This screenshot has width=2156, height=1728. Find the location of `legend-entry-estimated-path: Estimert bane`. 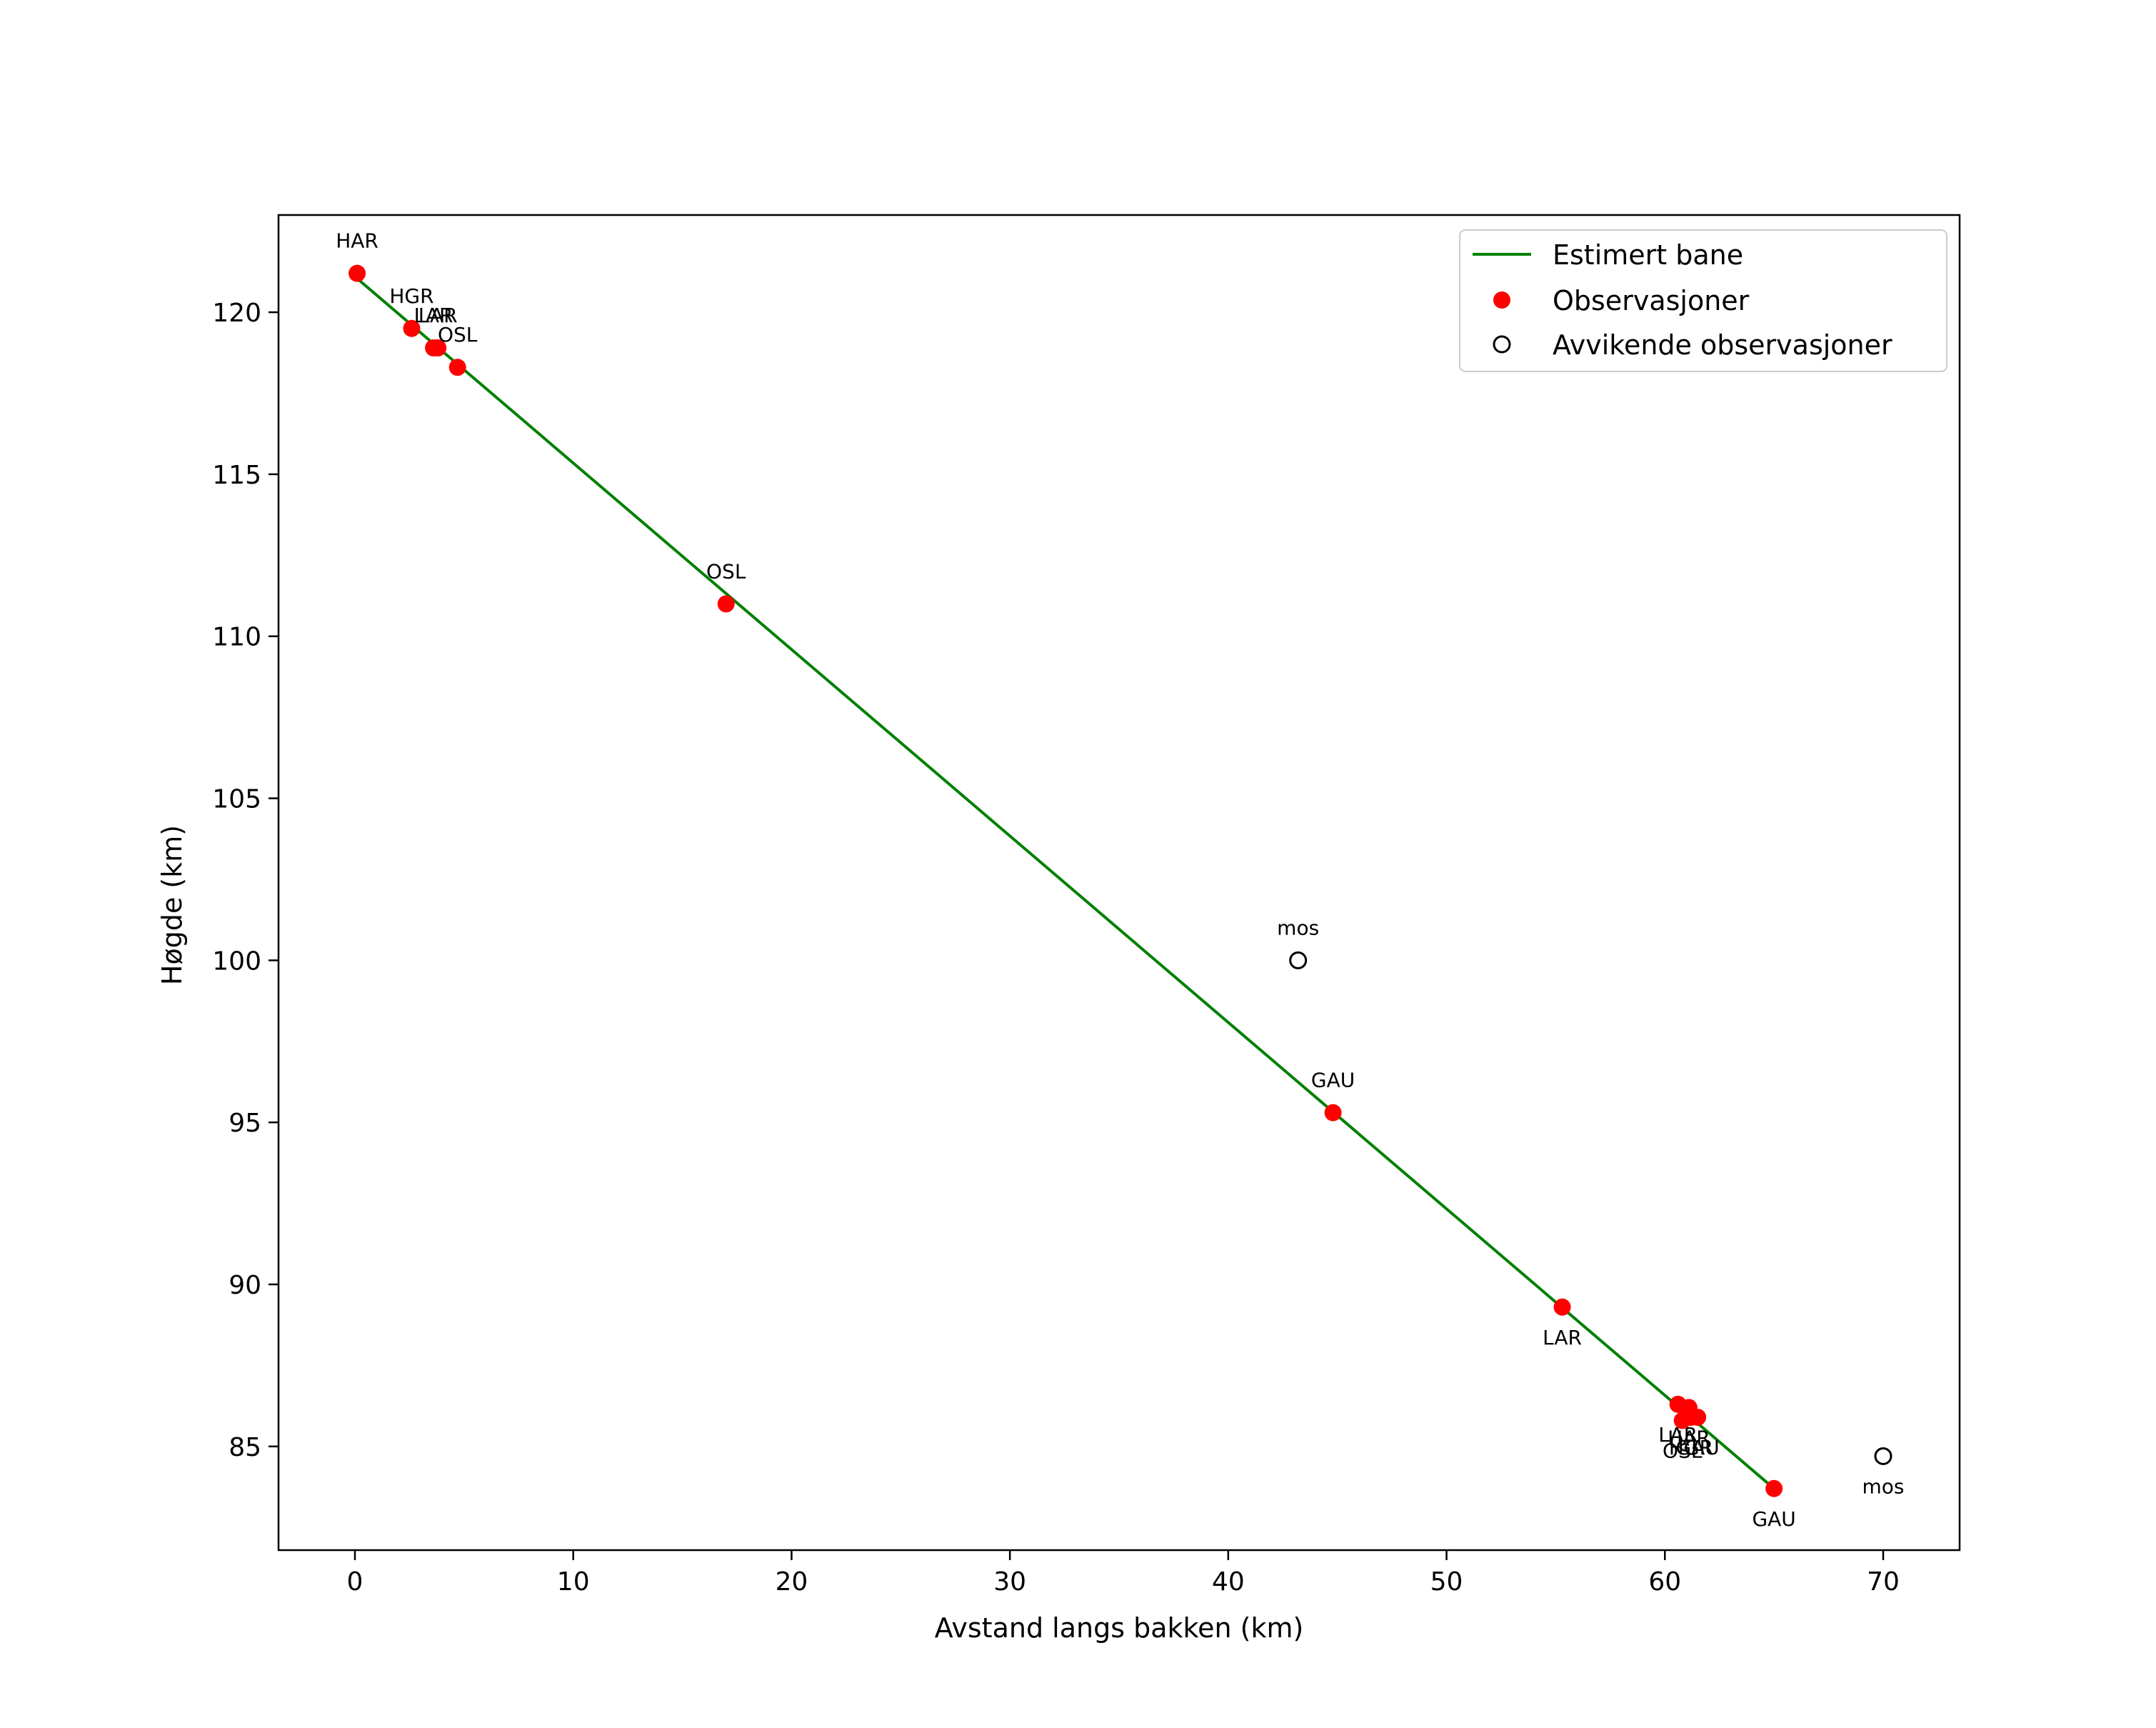

legend-entry-estimated-path: Estimert bane is located at coordinates (1648, 255).